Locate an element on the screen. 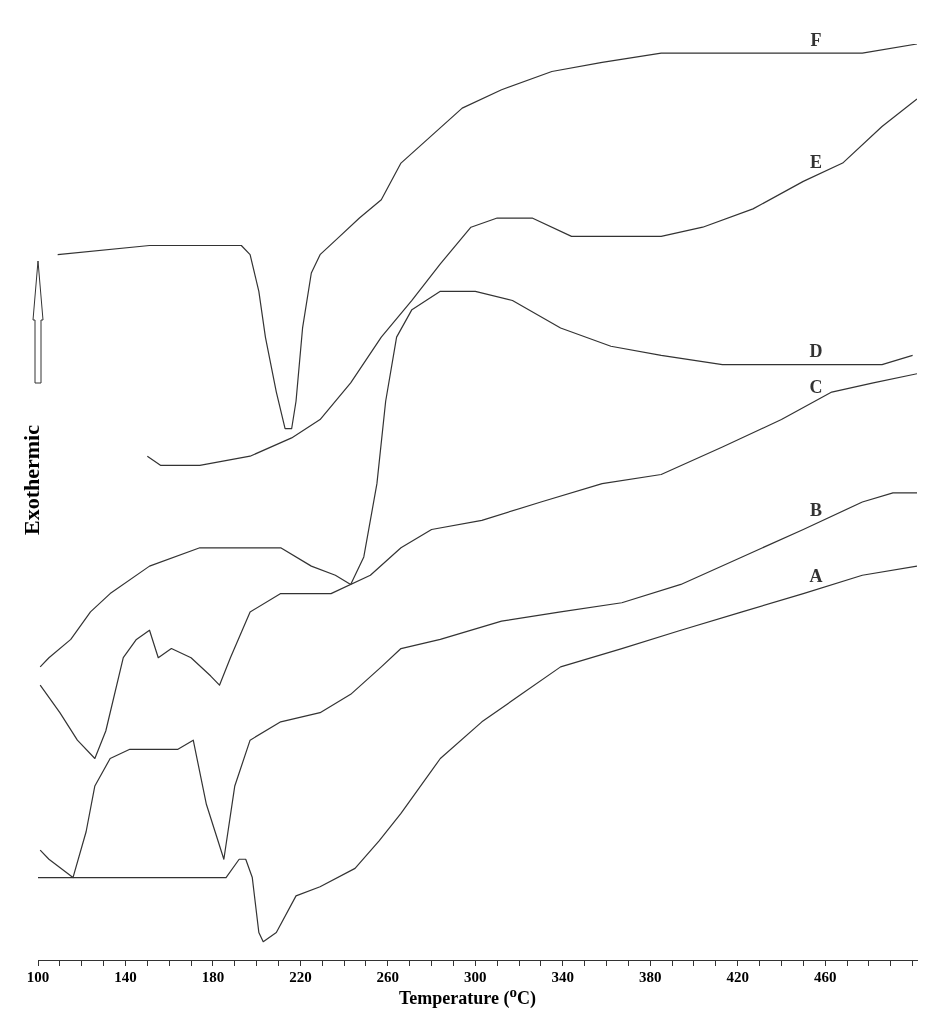  x-tick-label: 380 is located at coordinates (650, 976).